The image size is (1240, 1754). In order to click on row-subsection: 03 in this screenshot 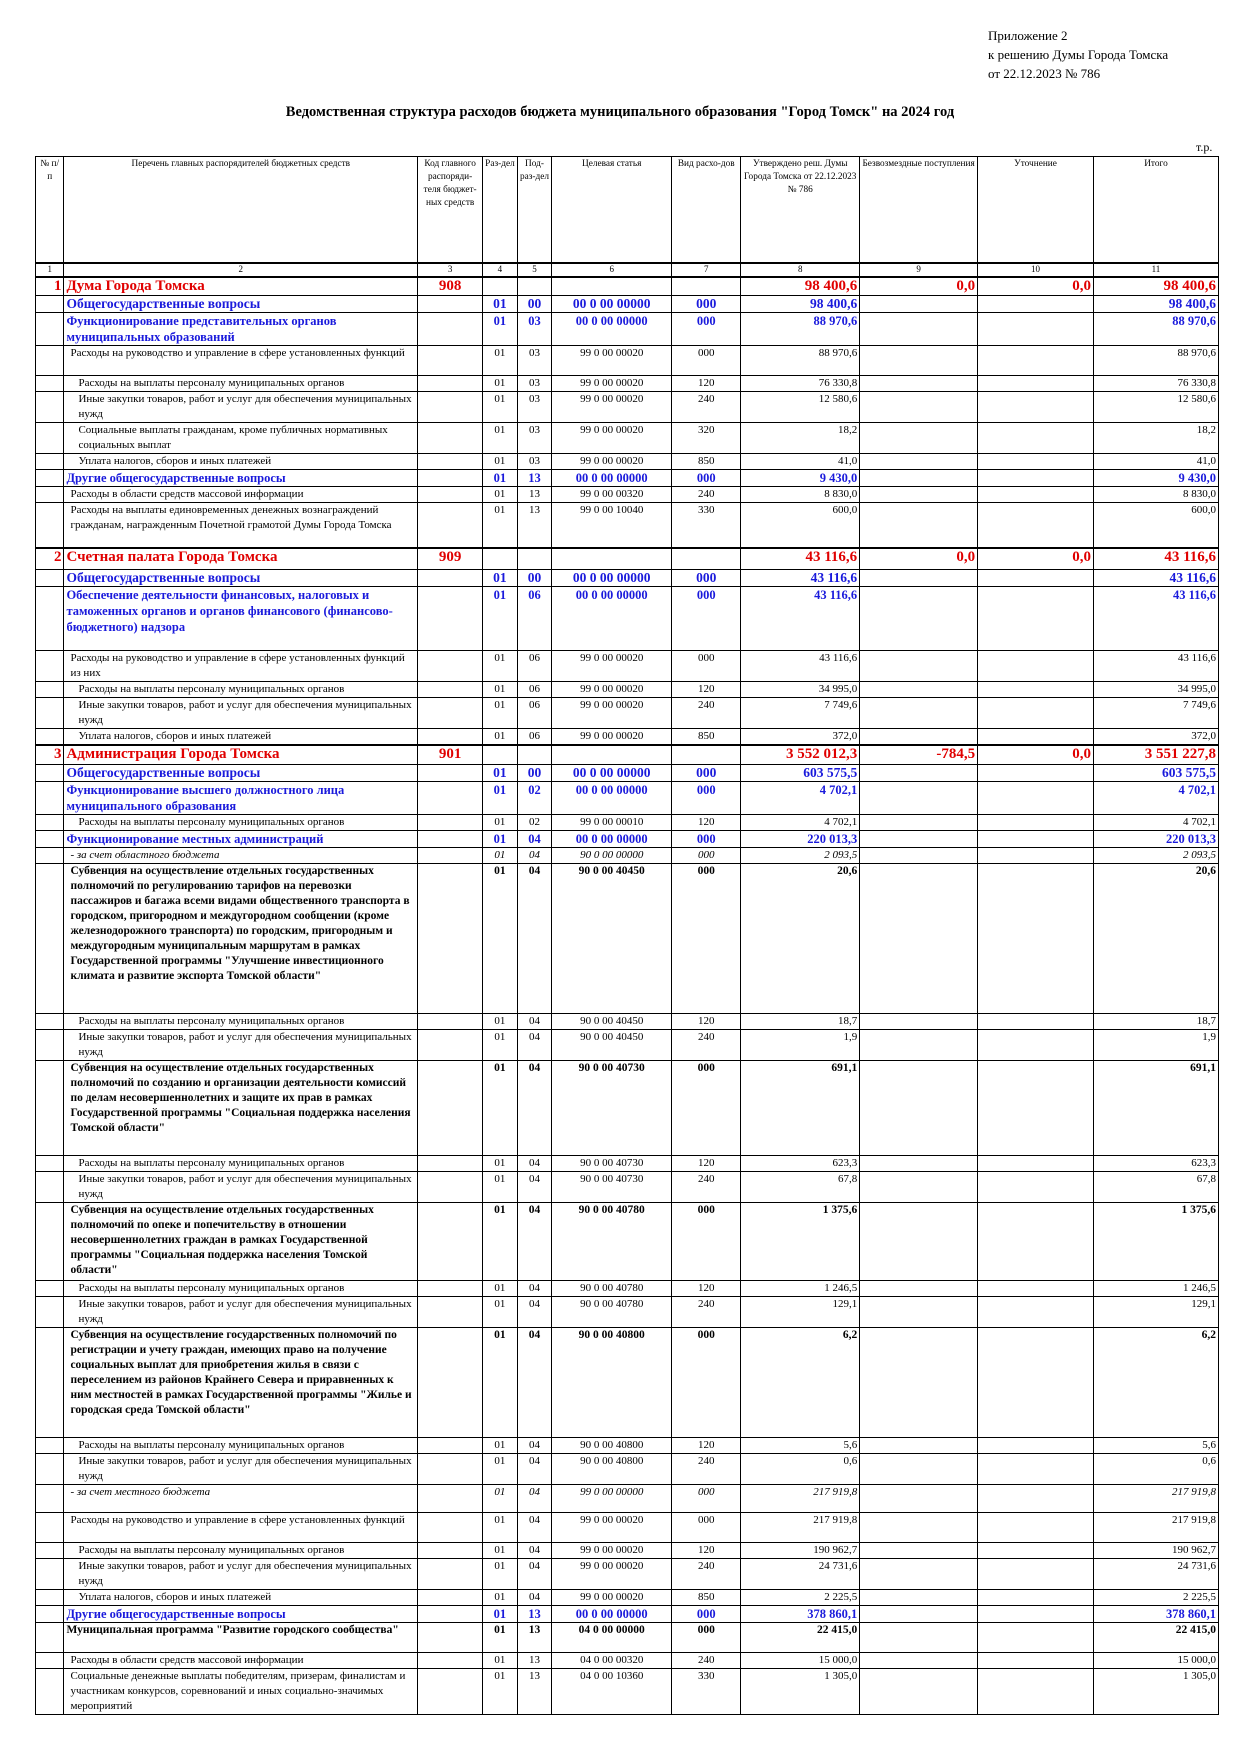, I will do `click(534, 329)`.